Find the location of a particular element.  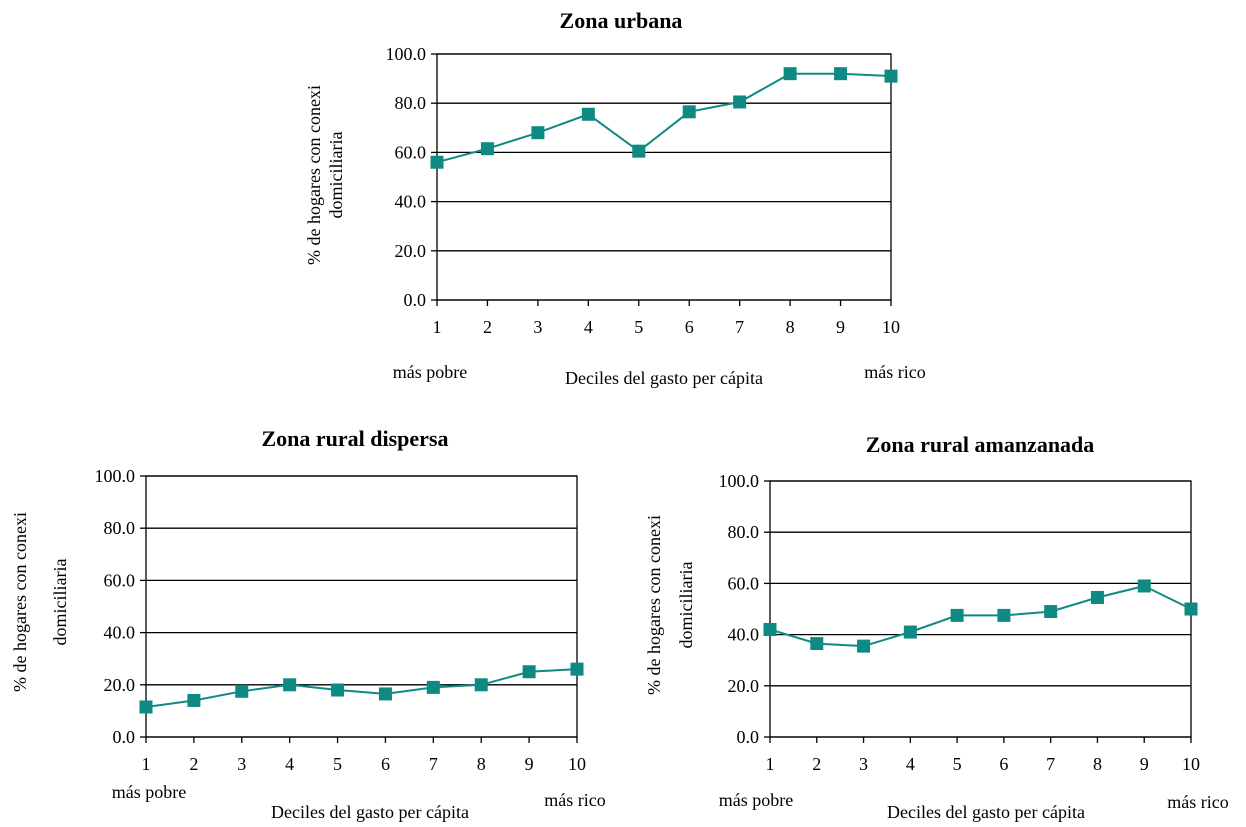

x-tick-label: 5 is located at coordinates (337, 764).